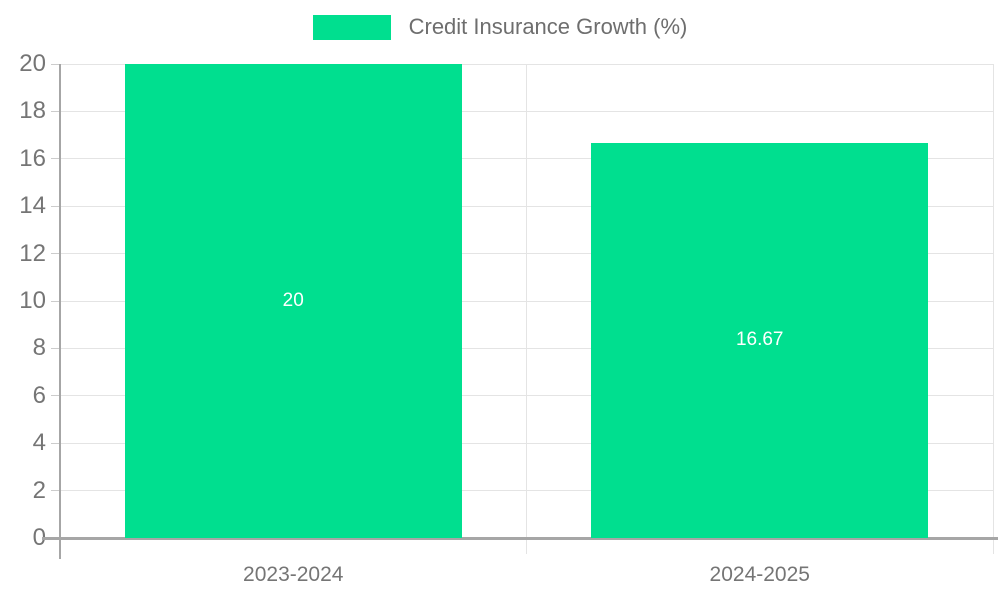 This screenshot has height=600, width=1000. Describe the element at coordinates (39, 490) in the screenshot. I see `y-tick-label: 2` at that location.